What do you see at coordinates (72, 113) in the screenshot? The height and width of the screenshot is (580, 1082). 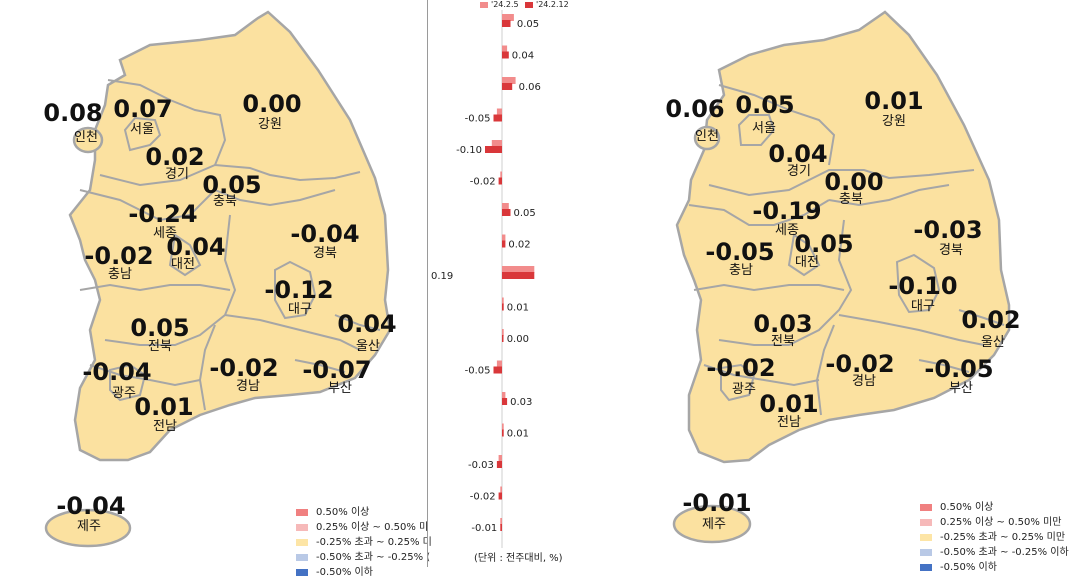 I see `left-region-value-0: 0.08` at bounding box center [72, 113].